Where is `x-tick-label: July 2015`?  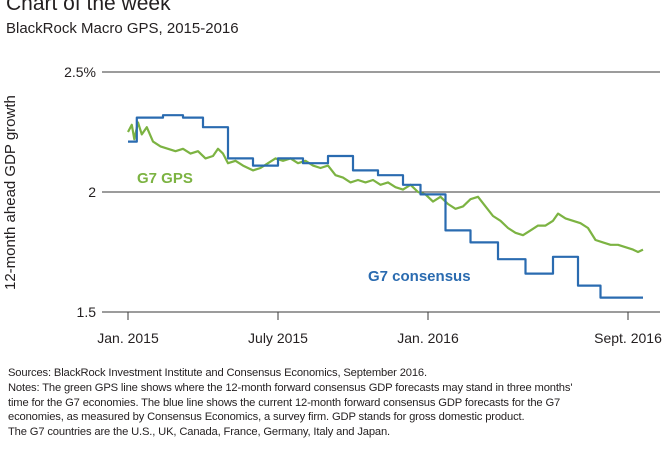
x-tick-label: July 2015 is located at coordinates (278, 338).